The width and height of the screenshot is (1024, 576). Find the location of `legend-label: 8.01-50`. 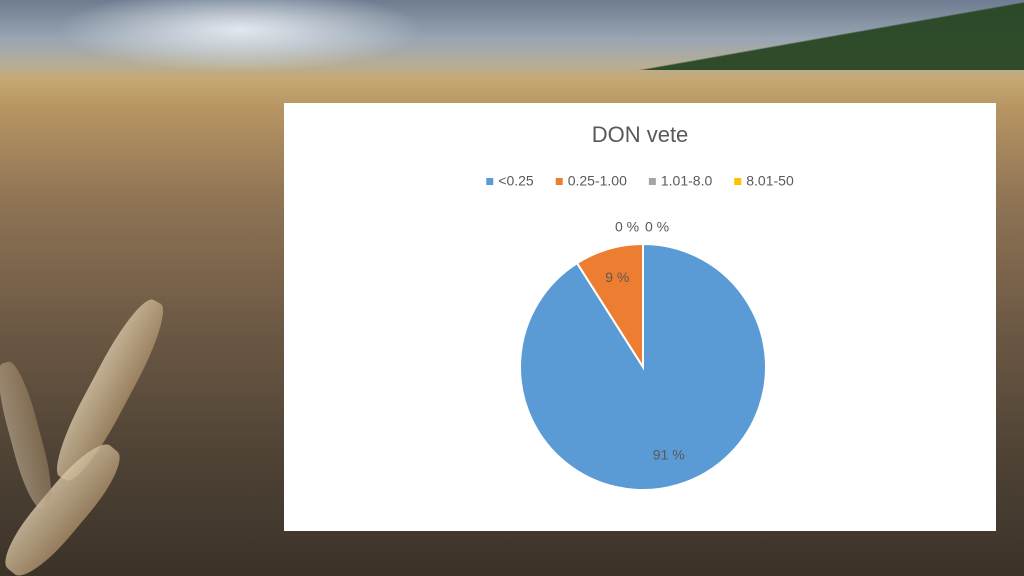

legend-label: 8.01-50 is located at coordinates (770, 181).